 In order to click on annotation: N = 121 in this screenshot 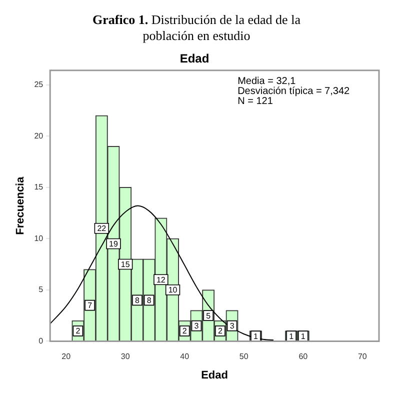, I will do `click(256, 102)`.